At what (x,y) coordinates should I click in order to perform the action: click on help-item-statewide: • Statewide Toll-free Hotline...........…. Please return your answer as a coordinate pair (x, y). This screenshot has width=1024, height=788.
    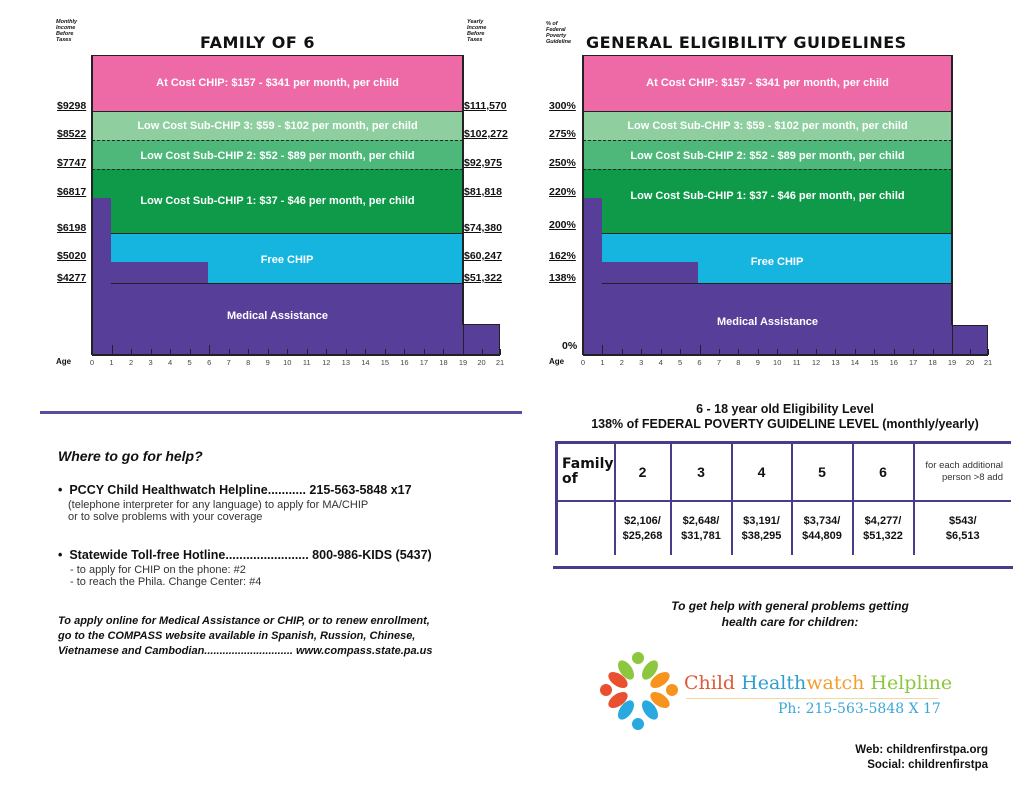
    Looking at the image, I should click on (245, 568).